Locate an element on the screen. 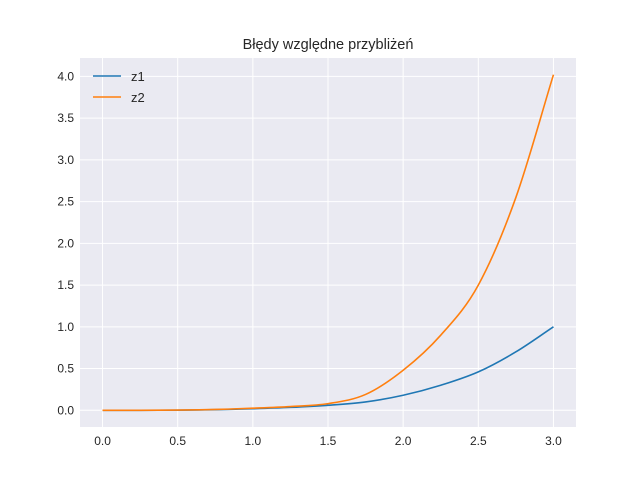 This screenshot has height=485, width=640. y-tick-label: 3.5 is located at coordinates (65, 118).